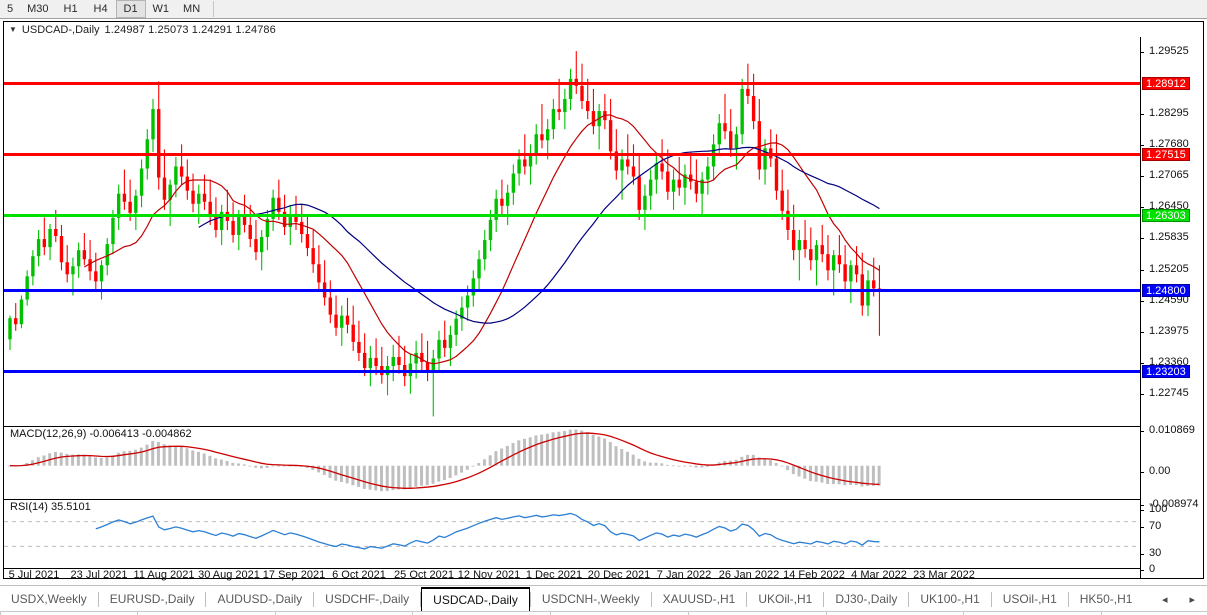  I want to click on level-line-support-1.23203, so click(572, 371).